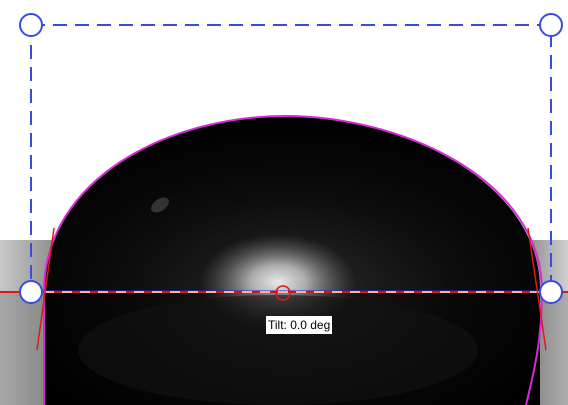 This screenshot has height=405, width=568. I want to click on circle-marker-icon, so click(283, 293).